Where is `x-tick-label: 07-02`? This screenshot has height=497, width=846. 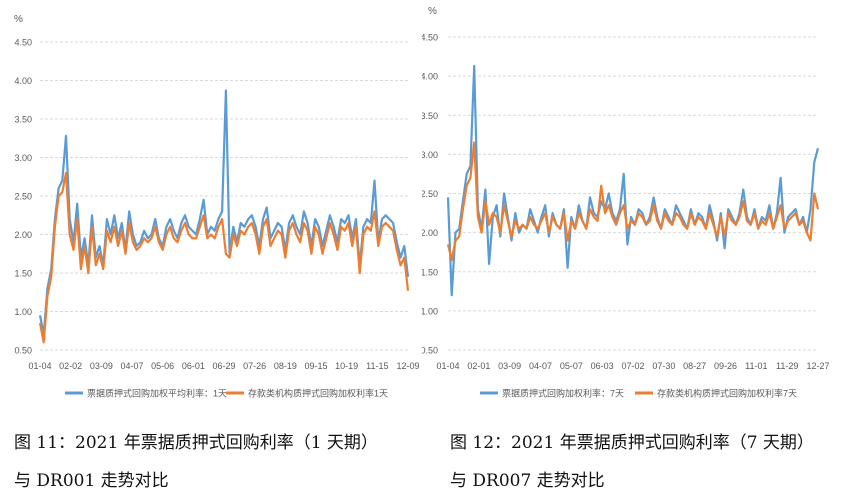 x-tick-label: 07-02 is located at coordinates (632, 366).